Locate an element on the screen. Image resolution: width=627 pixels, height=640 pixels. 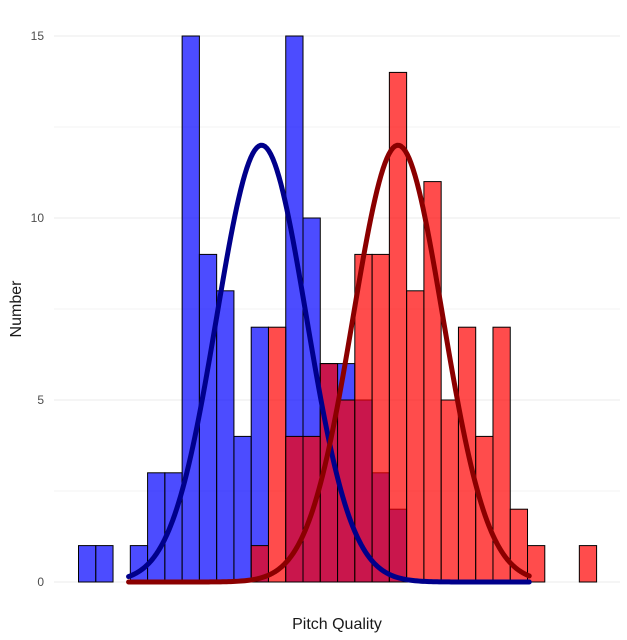
x-axis-title: Pitch Quality is located at coordinates (337, 624).